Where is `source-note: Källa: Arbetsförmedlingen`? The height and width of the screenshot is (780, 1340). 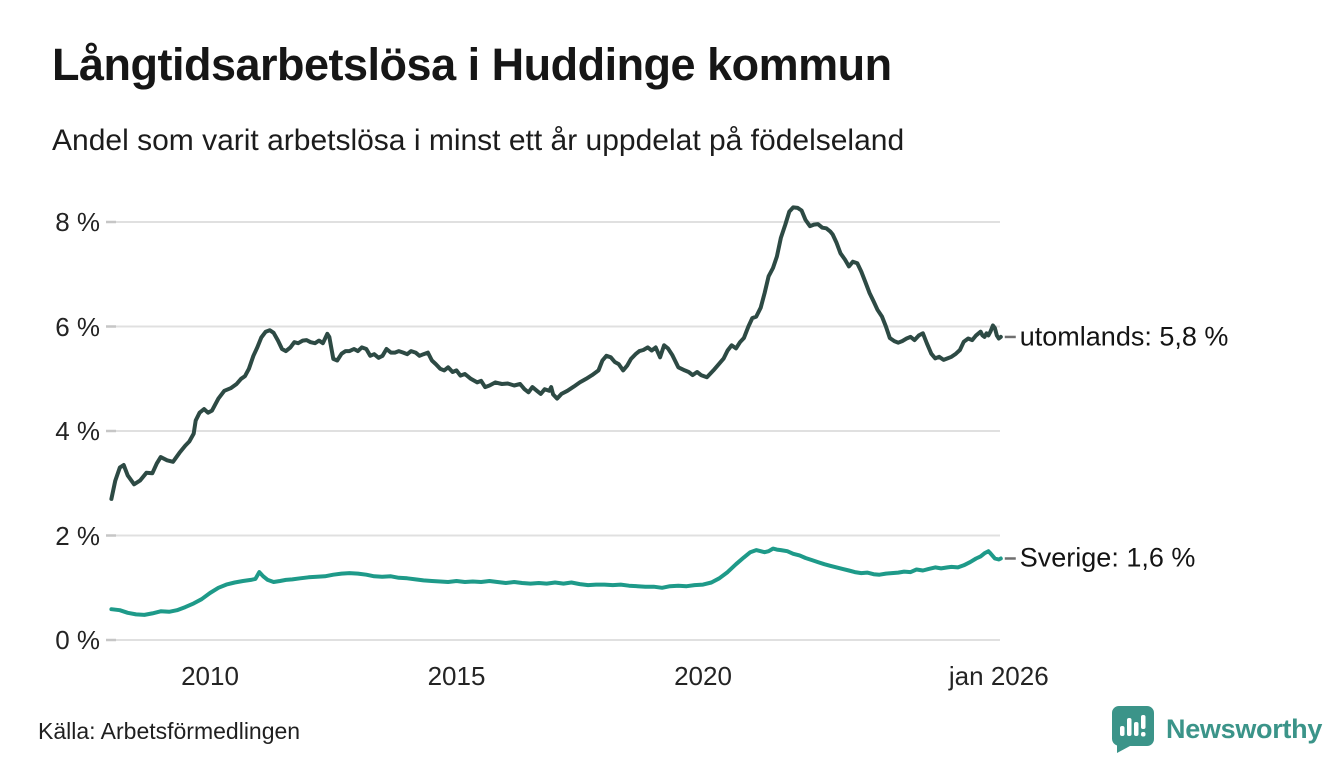
source-note: Källa: Arbetsförmedlingen is located at coordinates (169, 731).